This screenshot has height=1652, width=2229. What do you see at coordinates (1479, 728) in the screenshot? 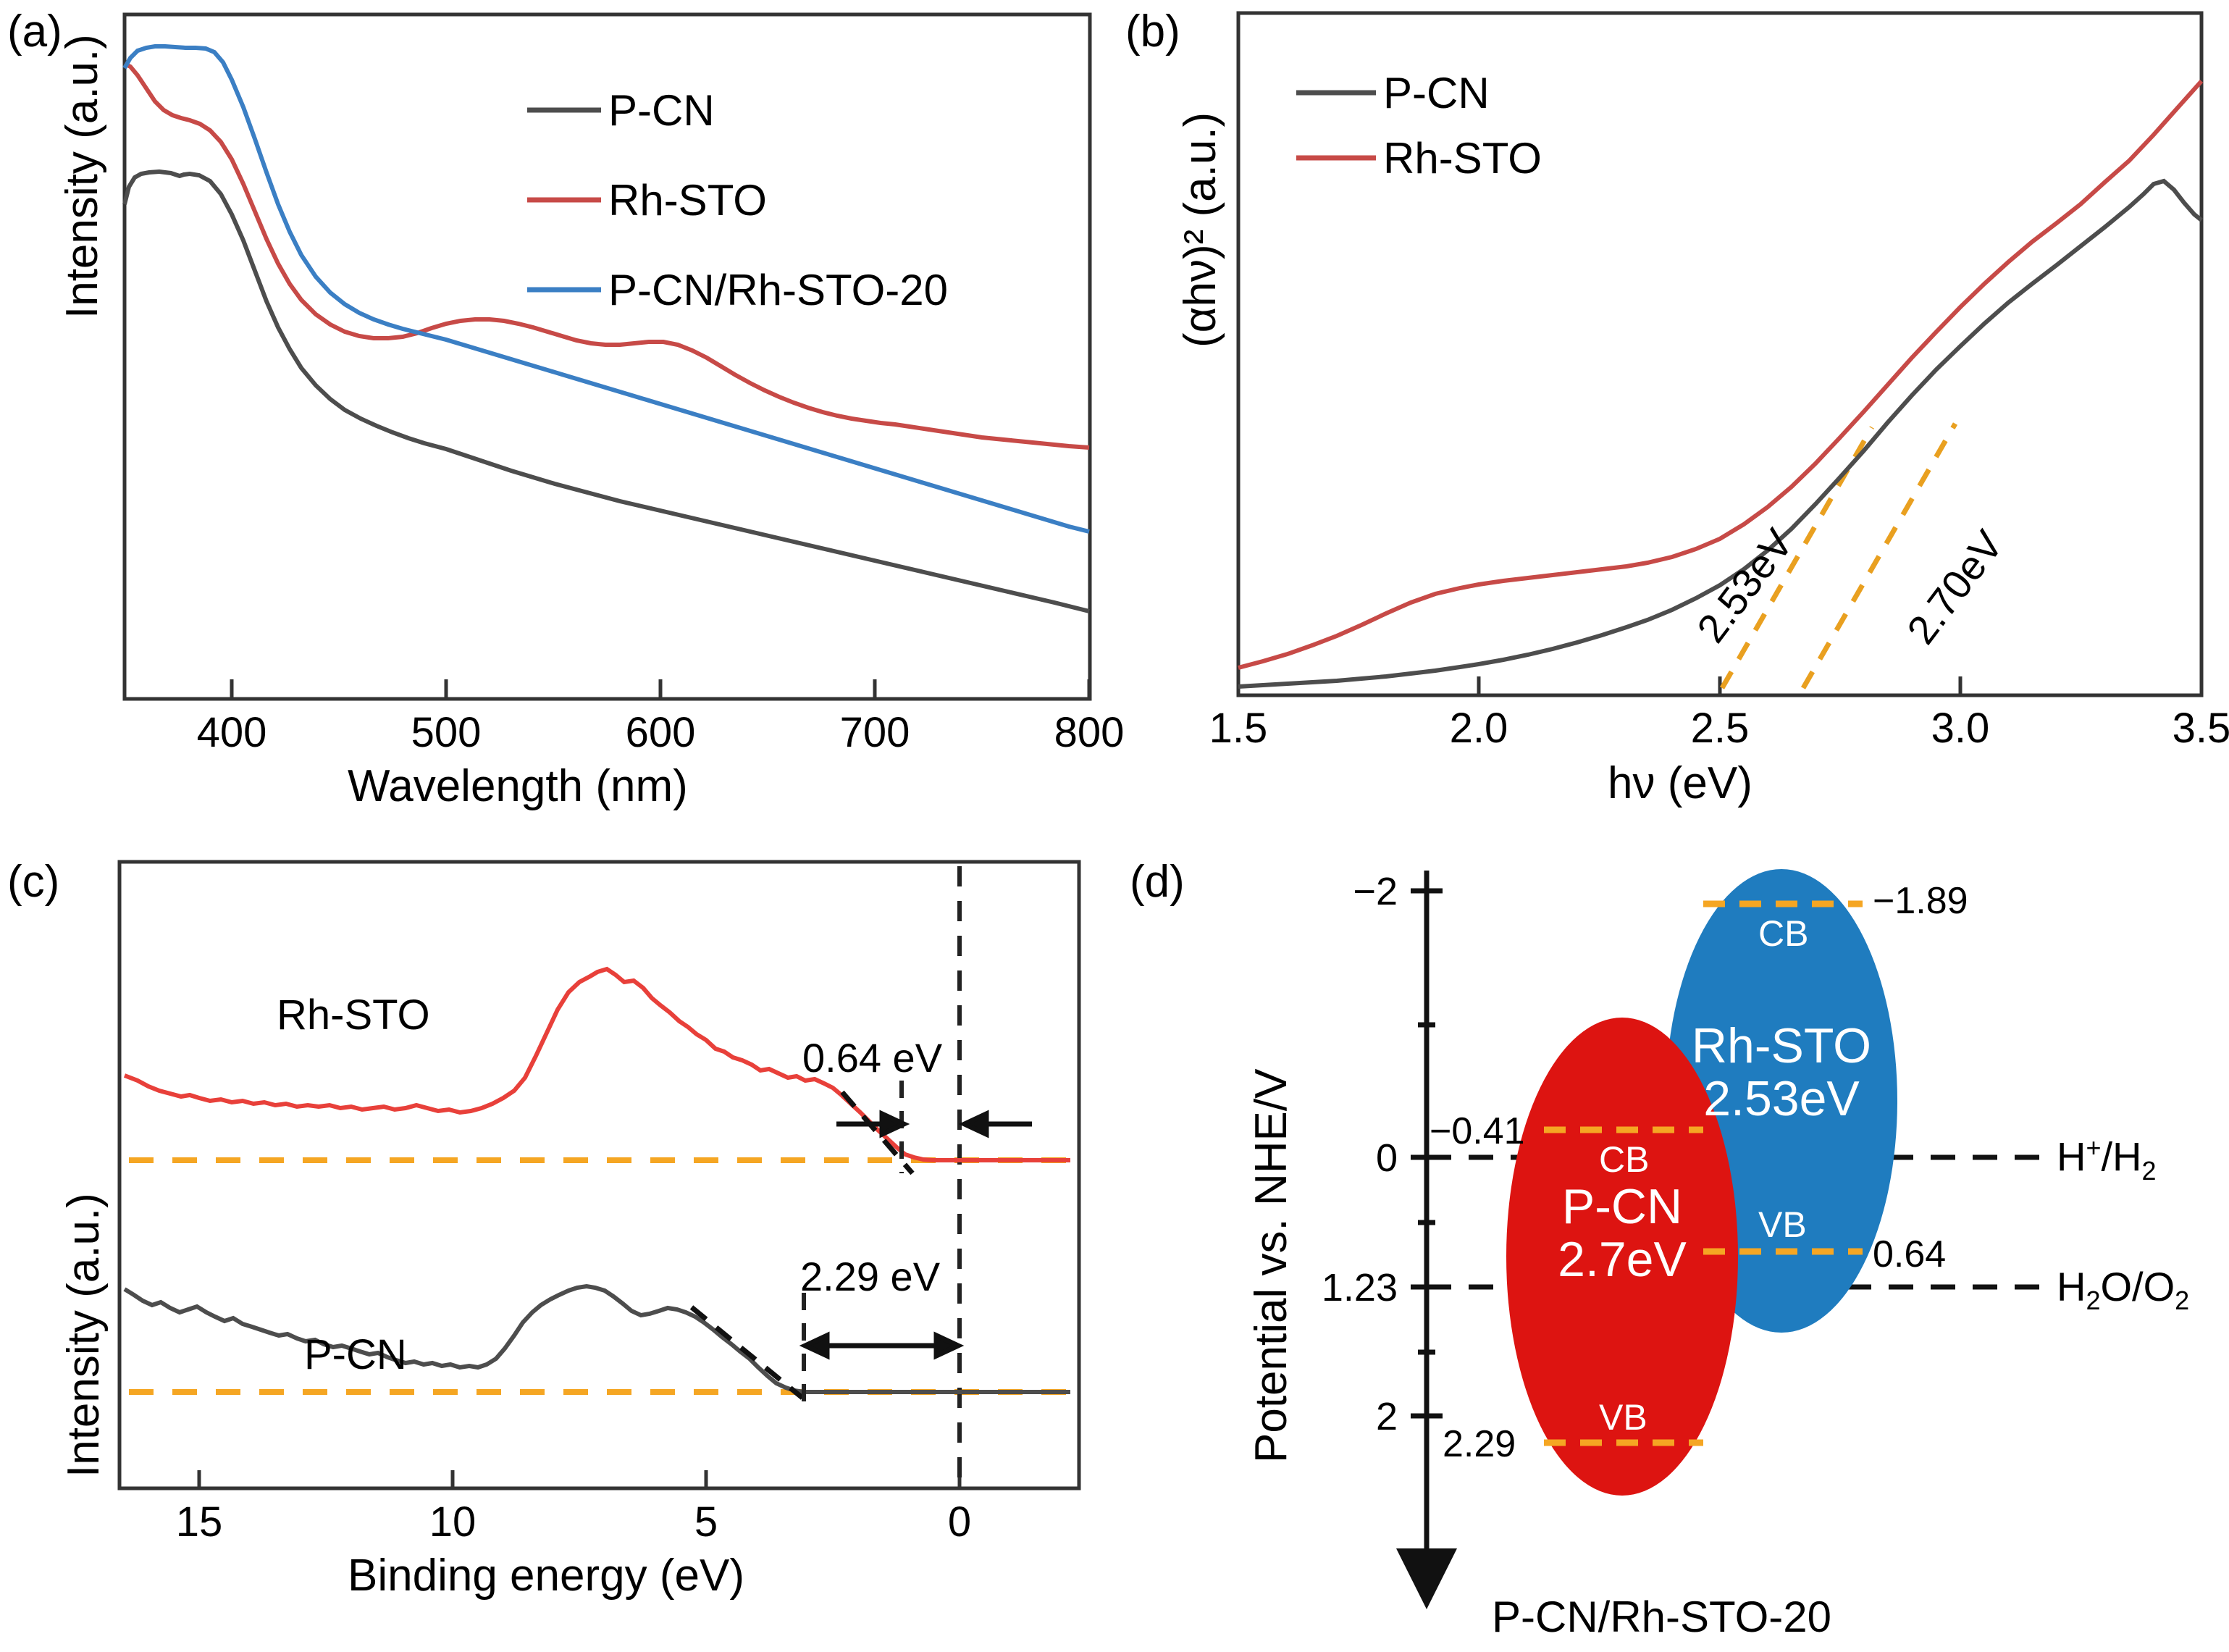
I see `panel-b-xtick-2-0: 2.0` at bounding box center [1479, 728].